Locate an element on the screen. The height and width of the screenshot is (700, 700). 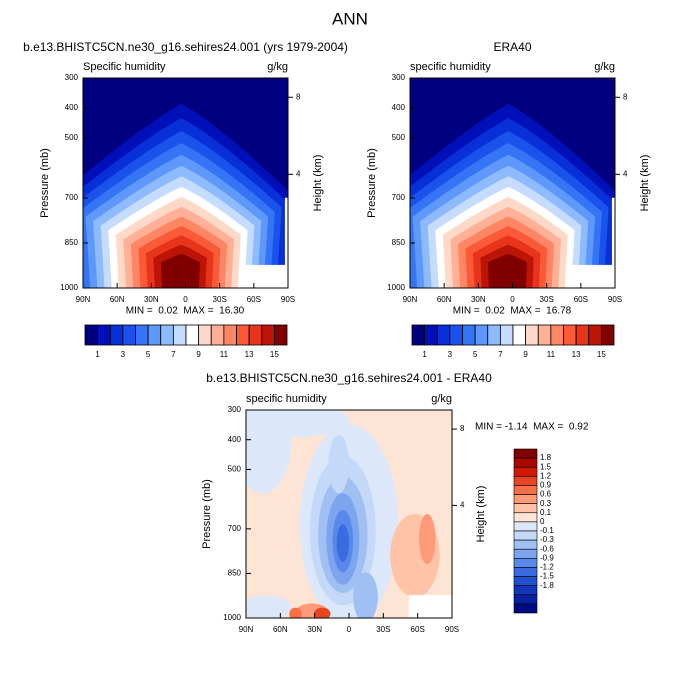
colorbar-label: -0.1 is located at coordinates (547, 530).